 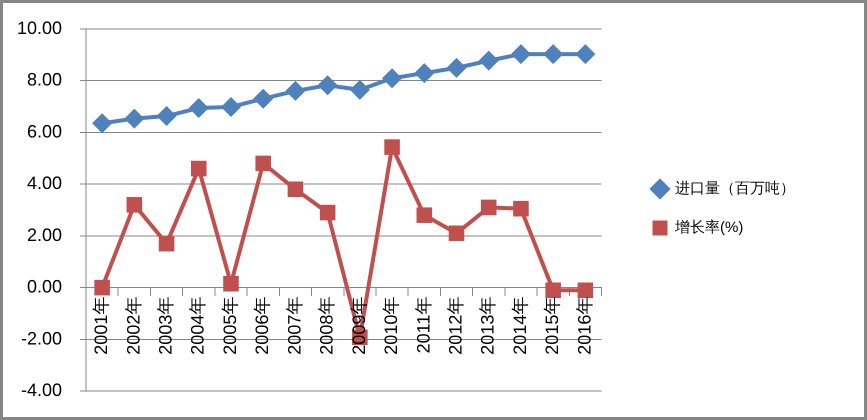 I want to click on legend-label: 增长率(%), so click(x=709, y=227).